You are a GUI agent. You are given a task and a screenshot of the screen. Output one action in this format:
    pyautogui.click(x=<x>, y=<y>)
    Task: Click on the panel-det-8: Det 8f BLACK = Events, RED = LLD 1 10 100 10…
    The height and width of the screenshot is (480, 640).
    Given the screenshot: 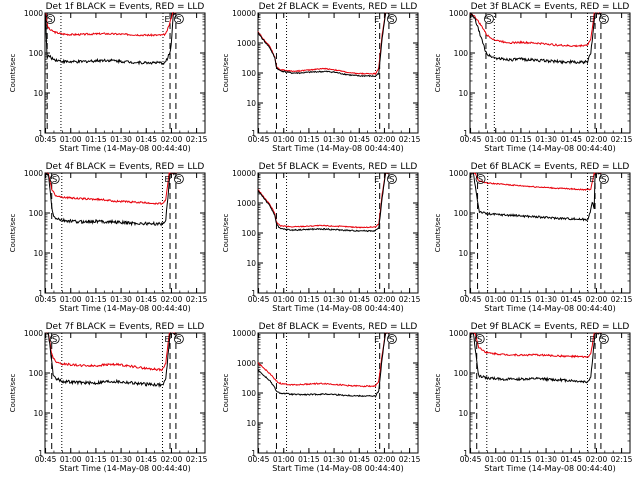 What is the action you would take?
    pyautogui.click(x=321, y=397)
    